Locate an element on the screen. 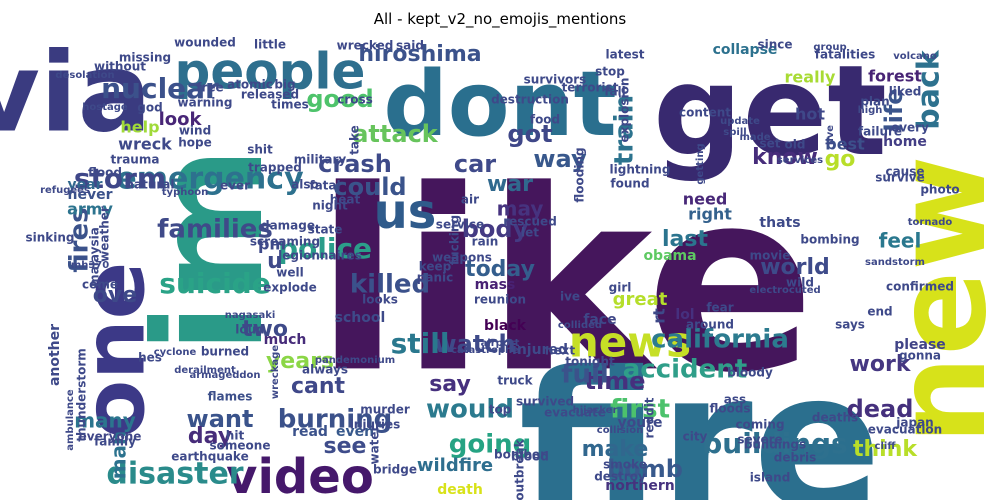 The image size is (1000, 500). word-failure: failure is located at coordinates (880, 132).